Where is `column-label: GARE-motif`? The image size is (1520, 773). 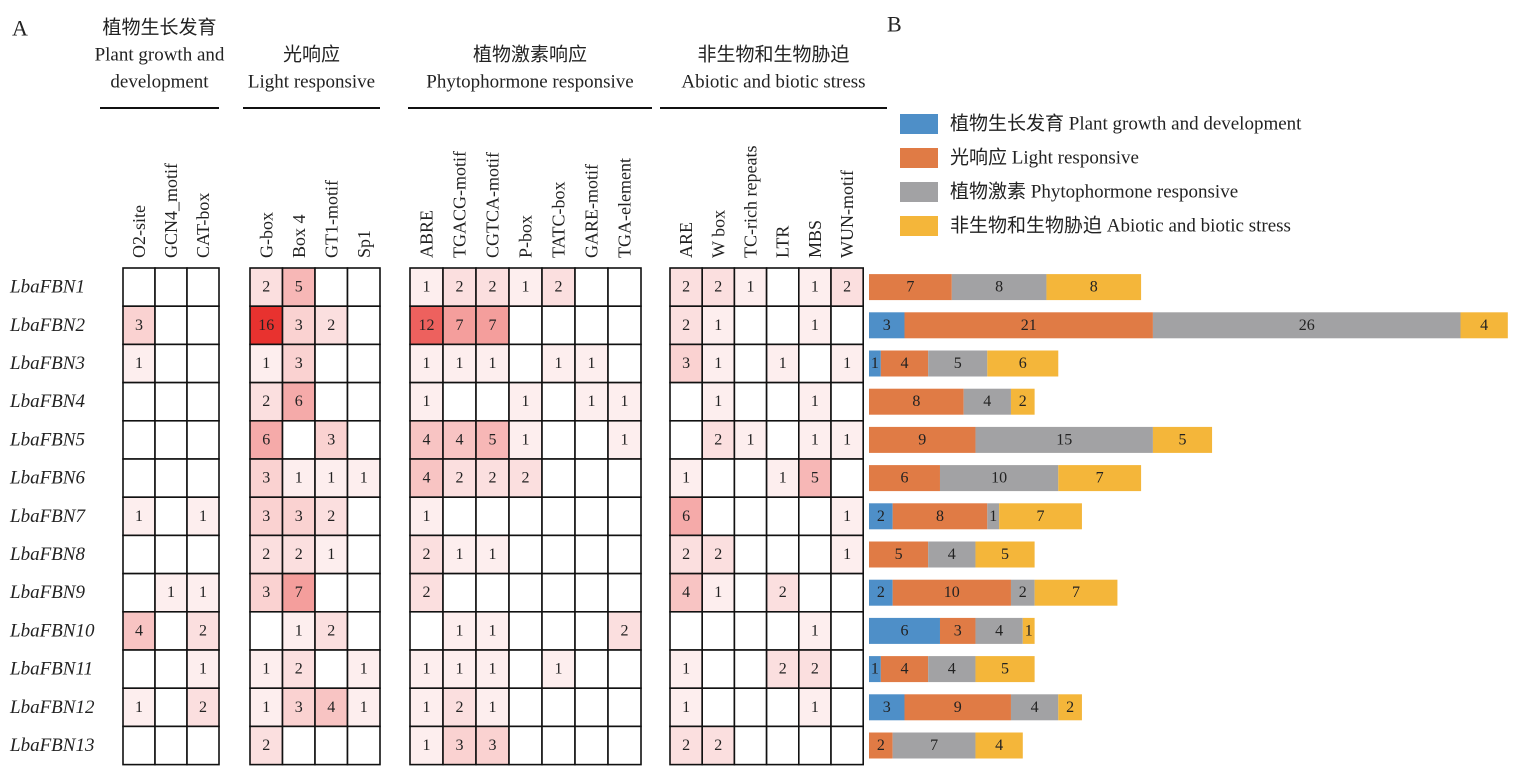 column-label: GARE-motif is located at coordinates (592, 211).